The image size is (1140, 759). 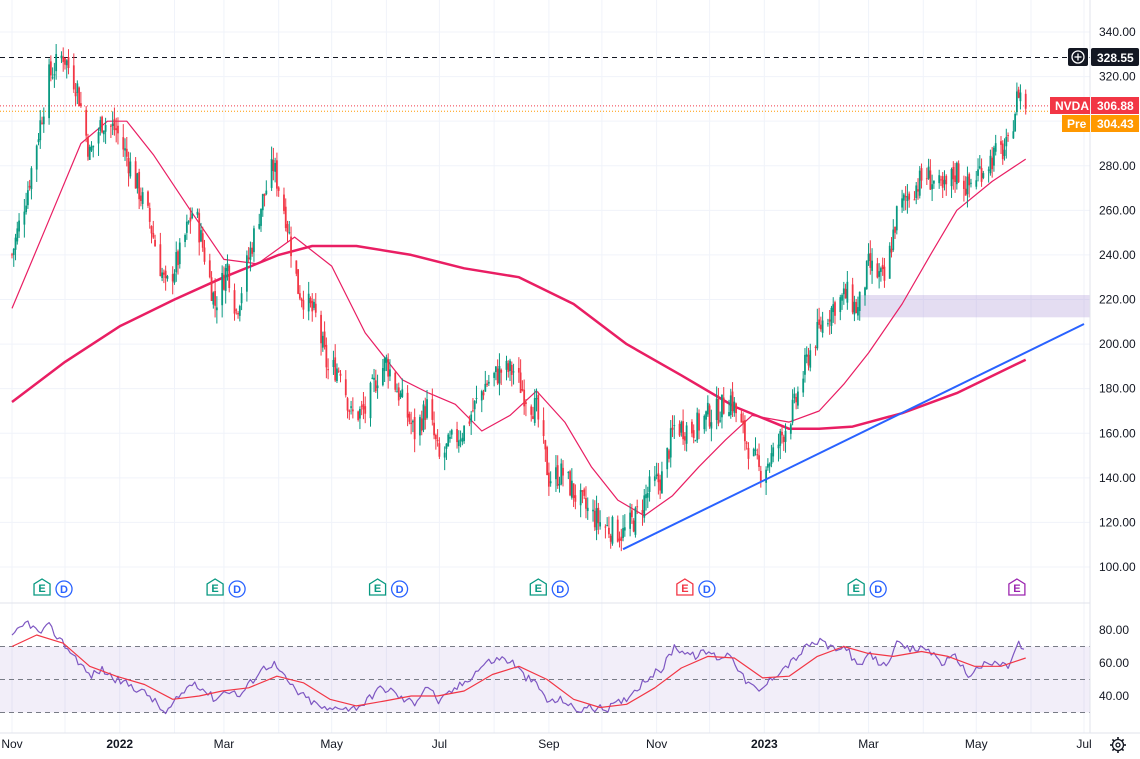 I want to click on time-tick-label: May, so click(x=331, y=744).